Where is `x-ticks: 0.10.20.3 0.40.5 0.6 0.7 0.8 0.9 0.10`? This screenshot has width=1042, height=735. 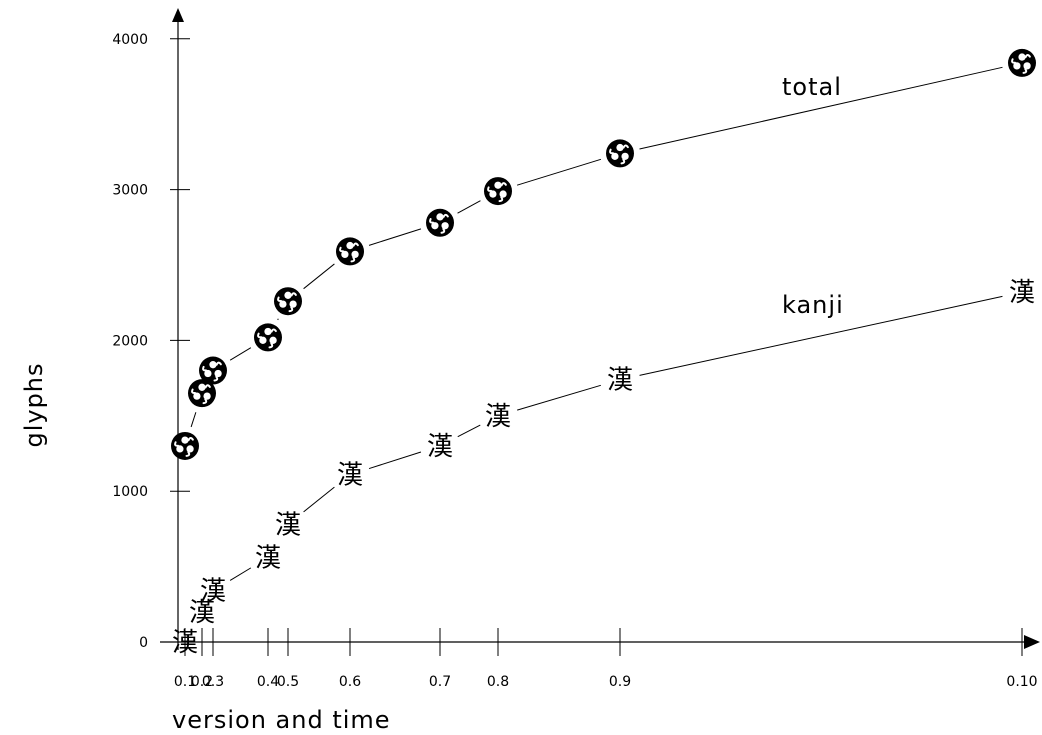
x-ticks: 0.10.20.3 0.40.5 0.6 0.7 0.8 0.9 0.10 is located at coordinates (606, 659).